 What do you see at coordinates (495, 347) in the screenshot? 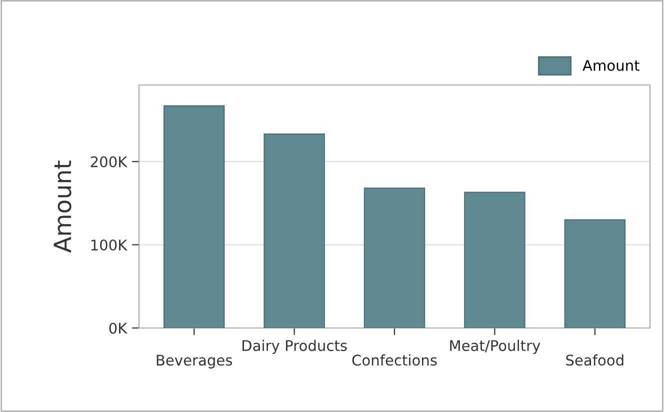
I see `x-tick-label: Meat/Poultry` at bounding box center [495, 347].